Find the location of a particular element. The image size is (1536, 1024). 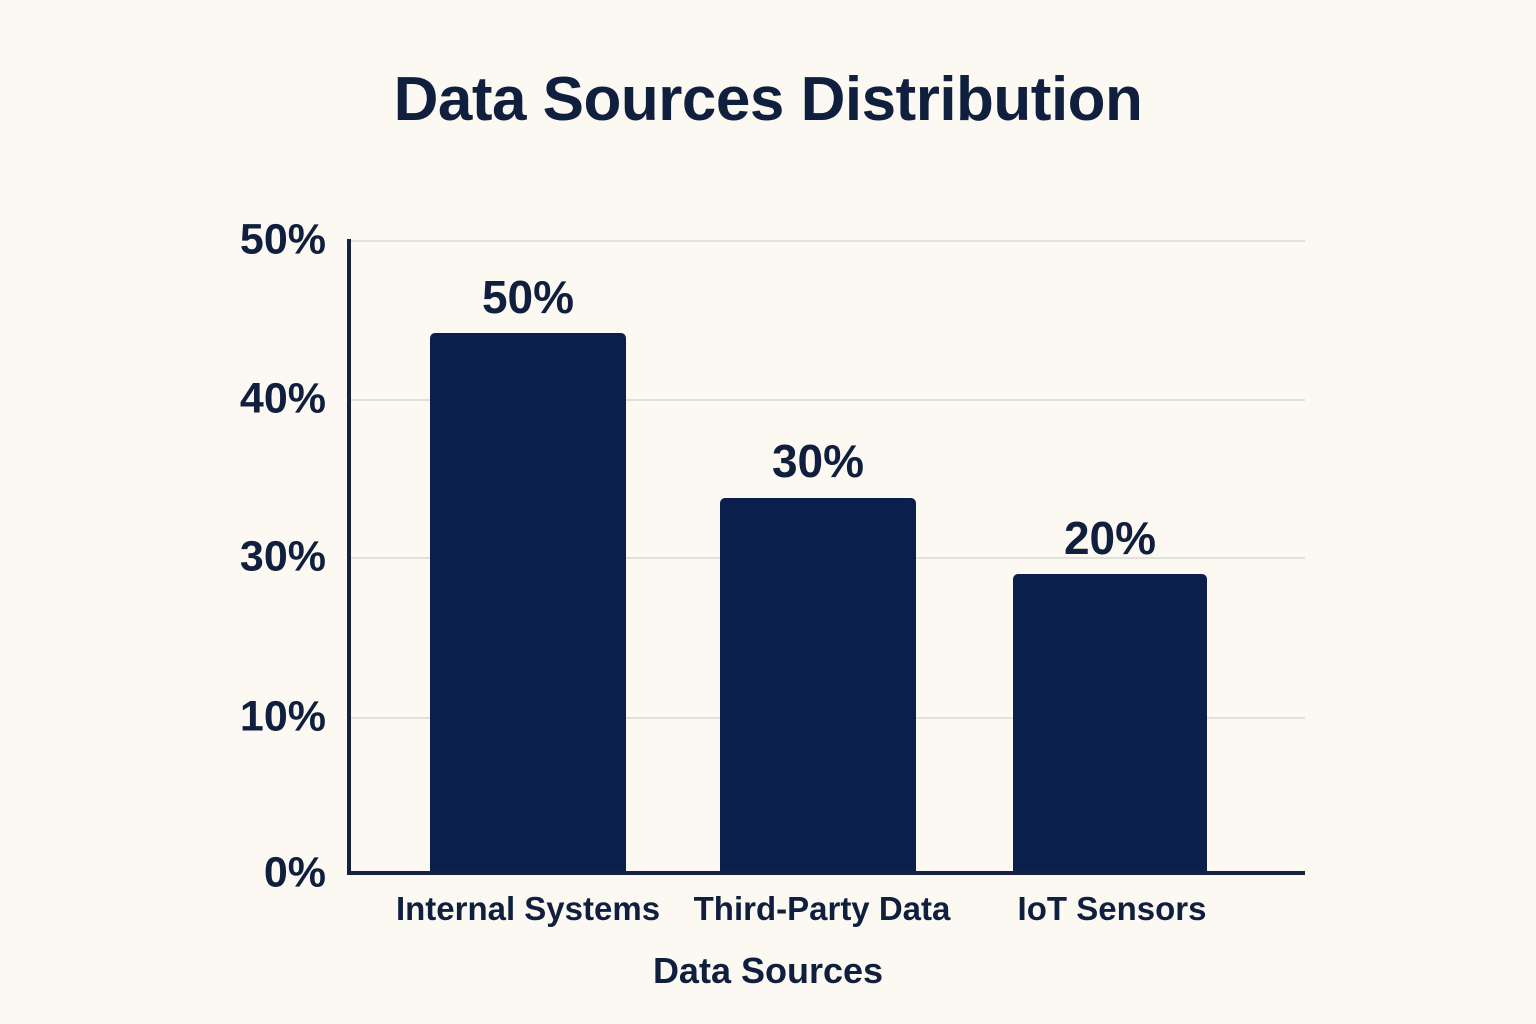

bar-value-label-third-party-data: 30% is located at coordinates (818, 461).